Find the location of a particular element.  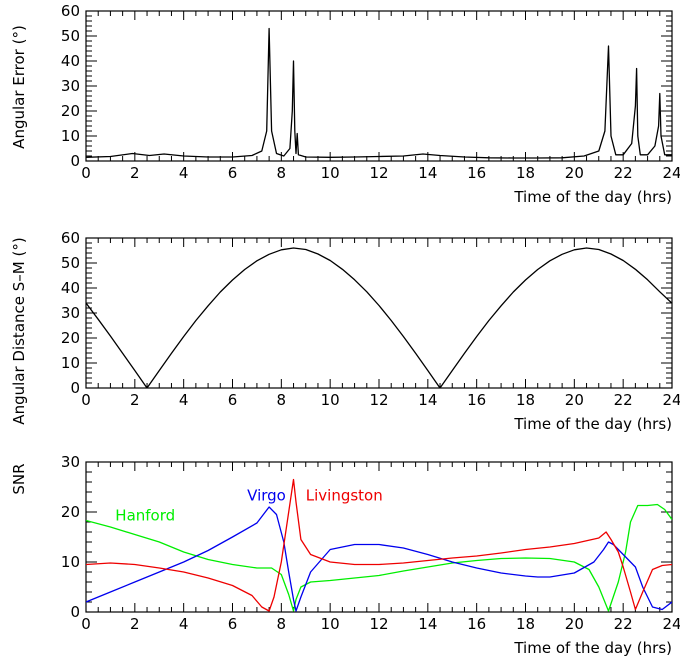

series-line-virgo is located at coordinates (379, 559).